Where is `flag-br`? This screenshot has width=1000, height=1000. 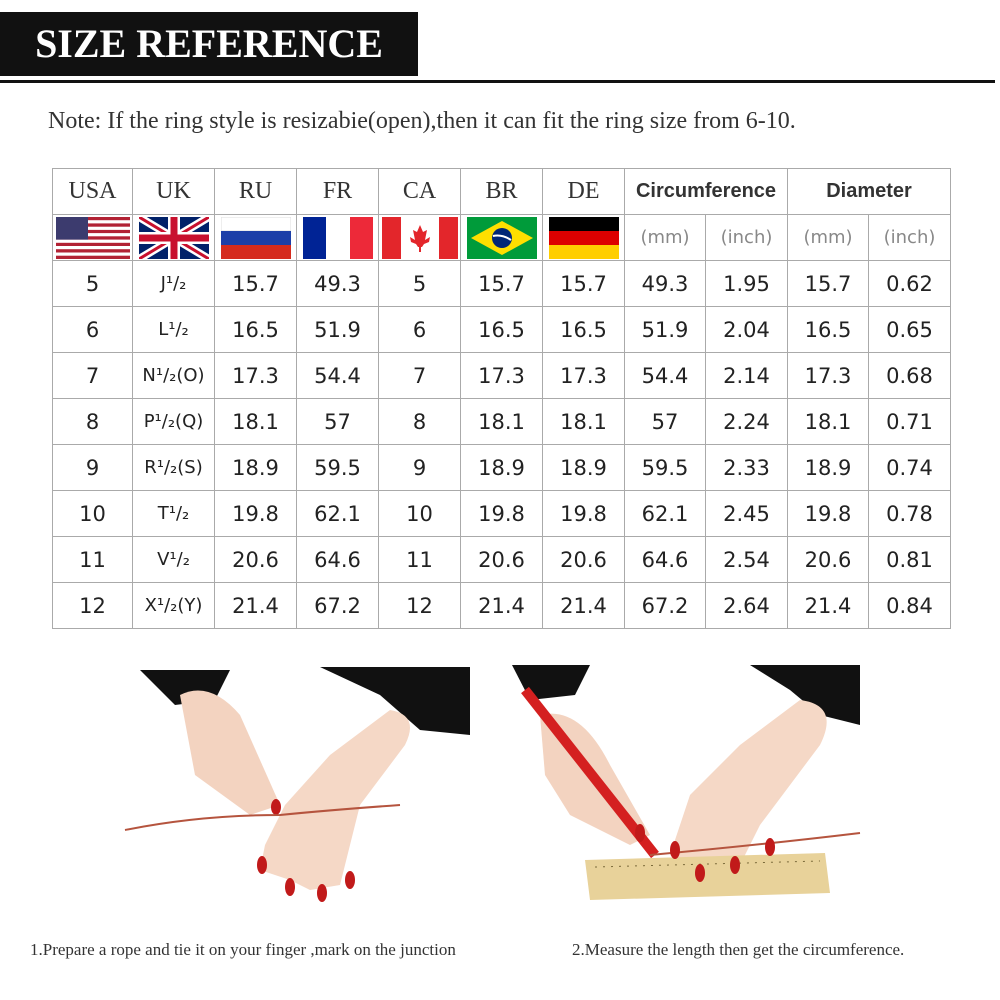 flag-br is located at coordinates (501, 237).